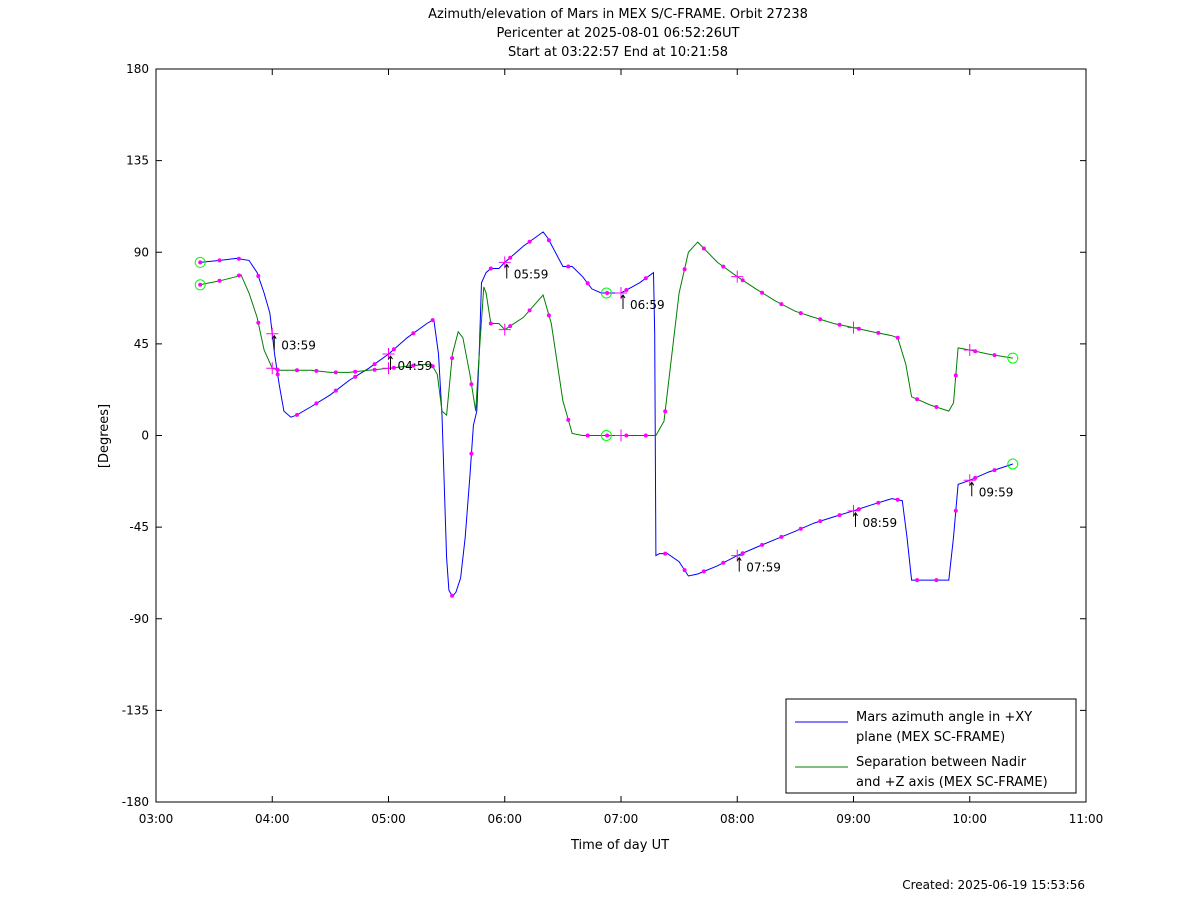 The height and width of the screenshot is (901, 1200). I want to click on series-1-start-circle, so click(200, 285).